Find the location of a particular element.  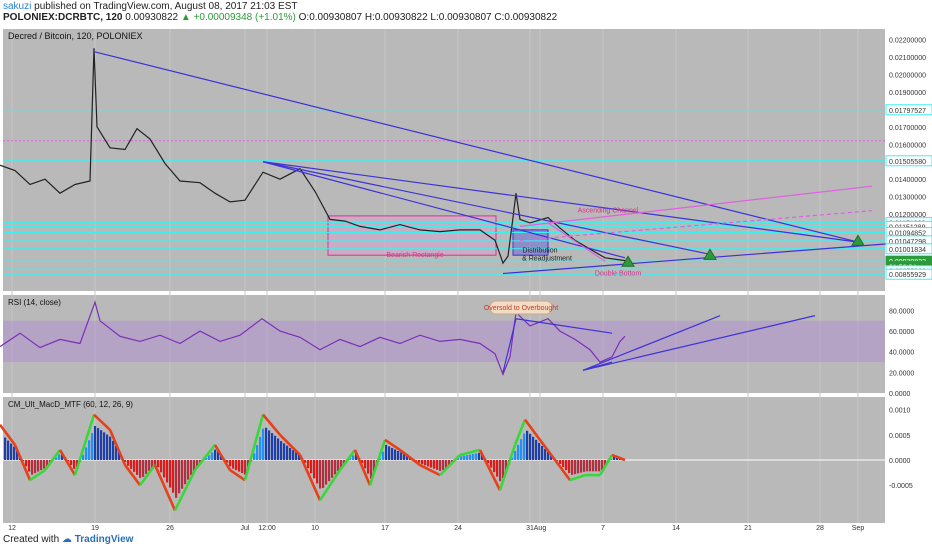

price-annotation: Distribution is located at coordinates (539, 251).